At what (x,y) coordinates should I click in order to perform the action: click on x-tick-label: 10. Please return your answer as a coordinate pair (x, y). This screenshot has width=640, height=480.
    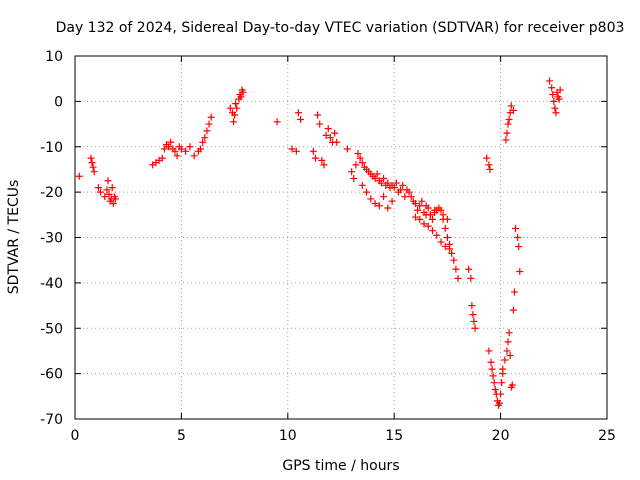
    Looking at the image, I should click on (288, 436).